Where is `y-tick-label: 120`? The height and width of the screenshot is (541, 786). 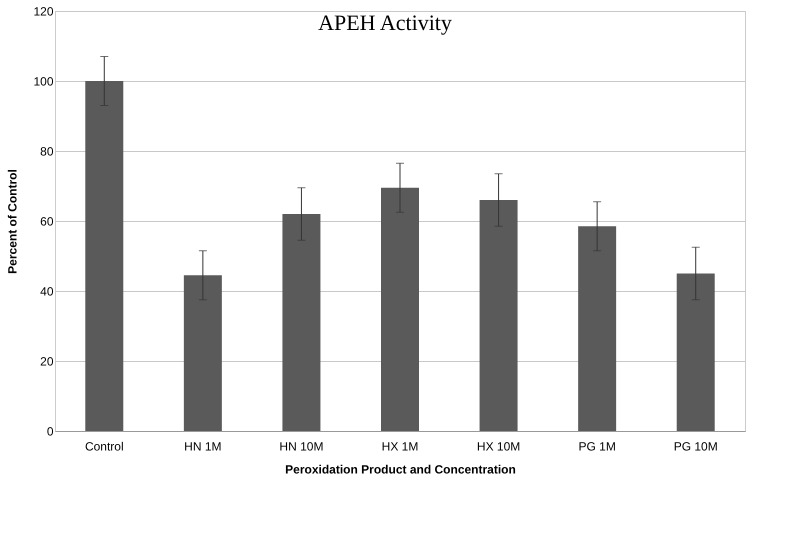 y-tick-label: 120 is located at coordinates (43, 11).